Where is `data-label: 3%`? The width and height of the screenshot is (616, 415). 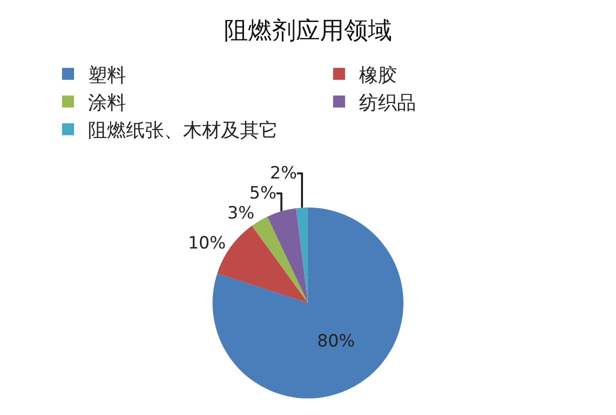
data-label: 3% is located at coordinates (240, 213).